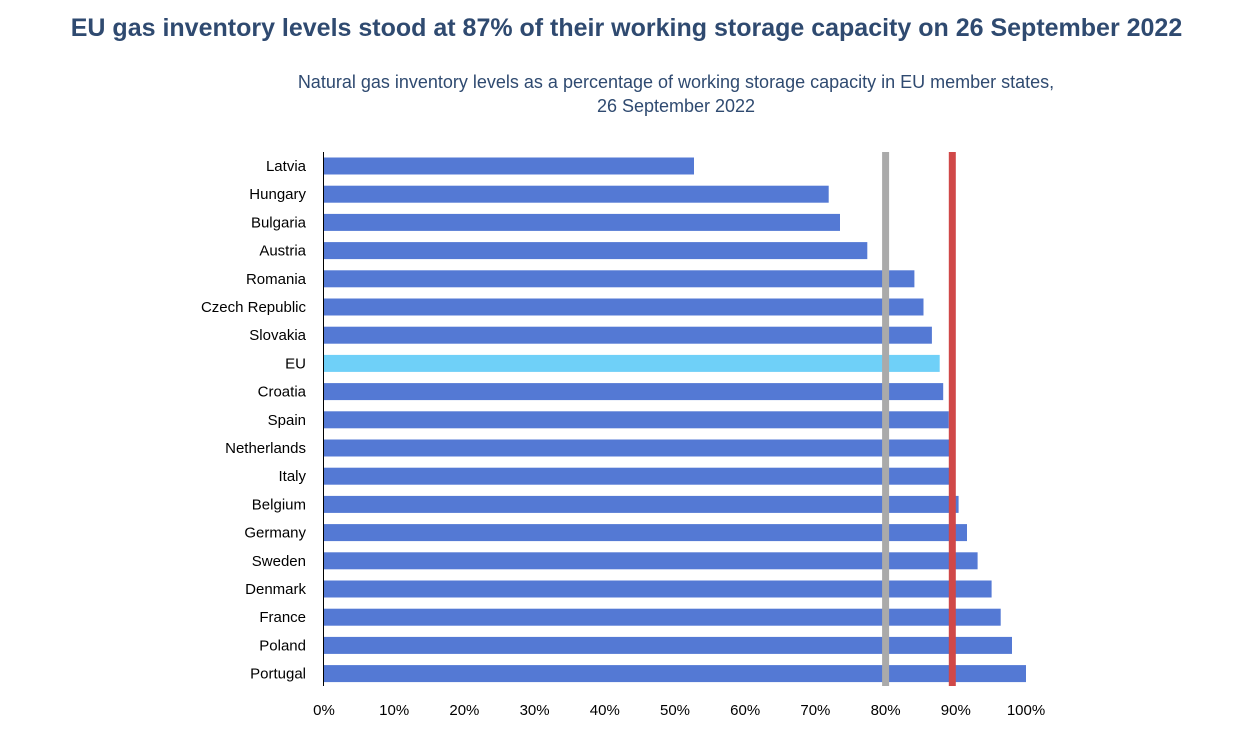 This screenshot has width=1253, height=738. Describe the element at coordinates (628, 335) in the screenshot. I see `bar-slovakia` at that location.